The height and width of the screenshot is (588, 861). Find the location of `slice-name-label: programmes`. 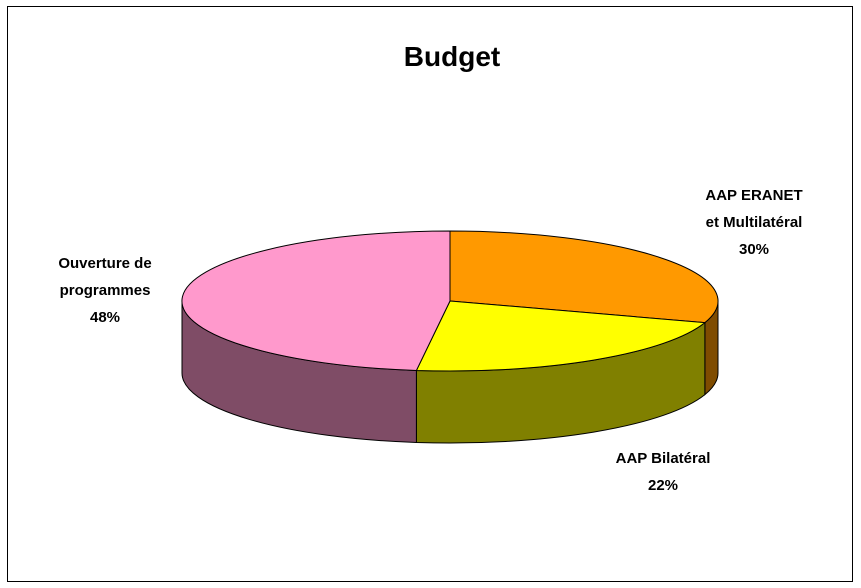

slice-name-label: programmes is located at coordinates (105, 290).